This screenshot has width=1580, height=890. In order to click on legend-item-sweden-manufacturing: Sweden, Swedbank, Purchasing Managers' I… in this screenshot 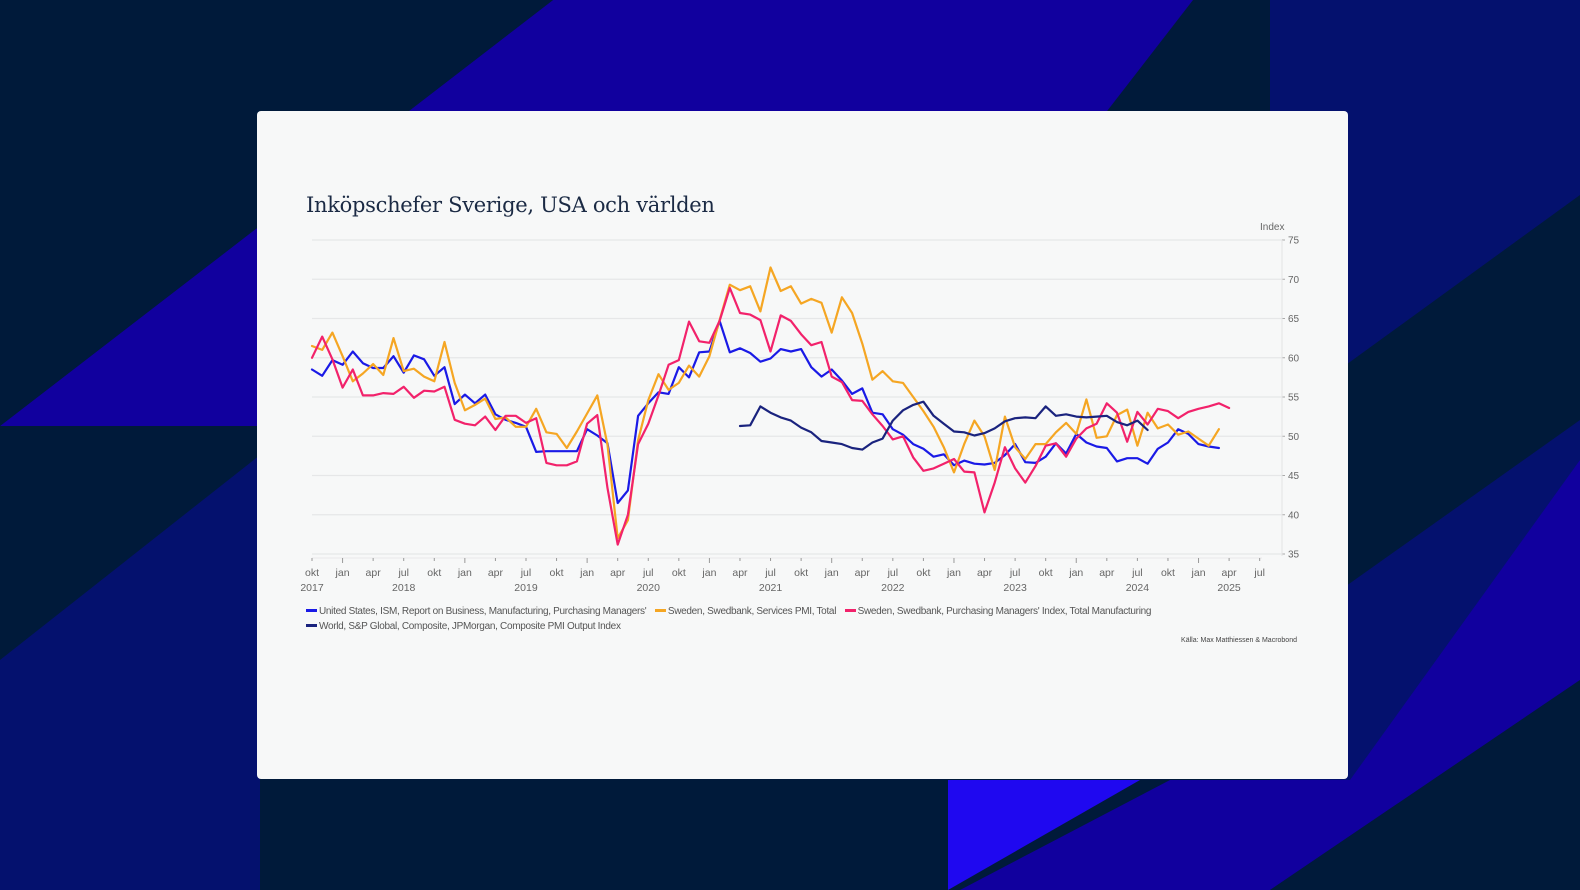, I will do `click(997, 611)`.